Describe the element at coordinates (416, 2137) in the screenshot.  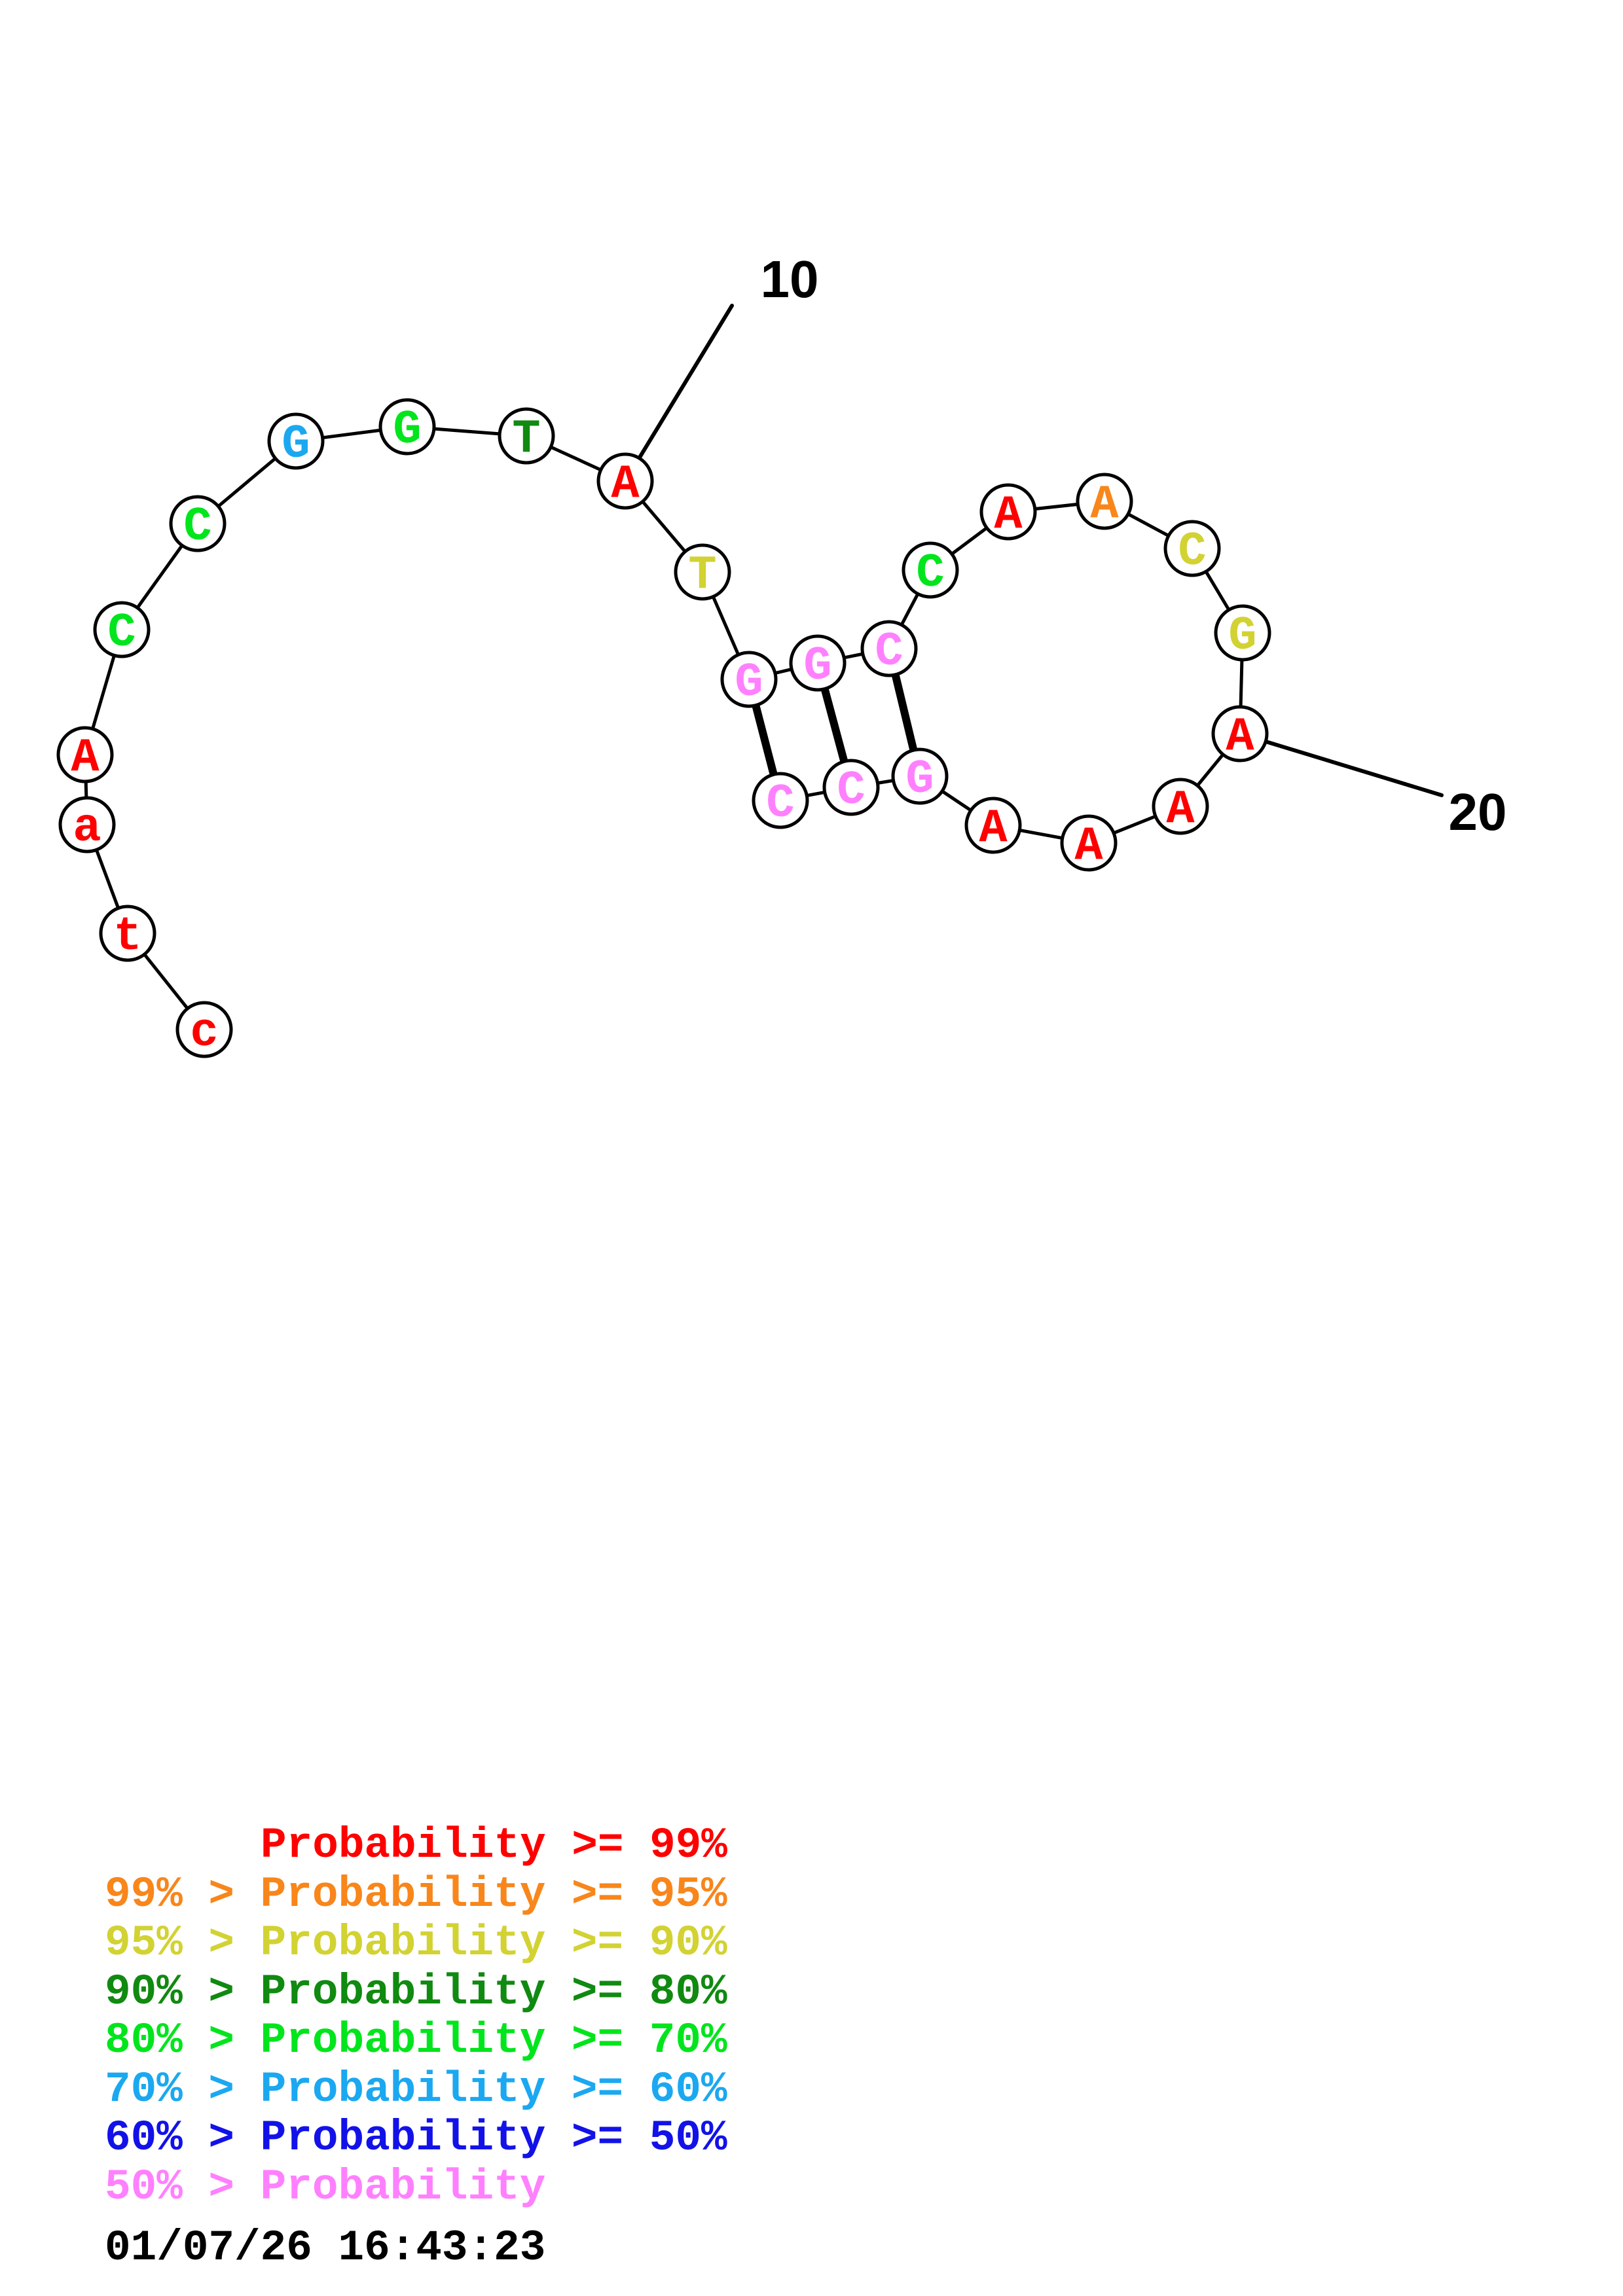
I see `legend-row: 60% > Probability >= 50%` at that location.